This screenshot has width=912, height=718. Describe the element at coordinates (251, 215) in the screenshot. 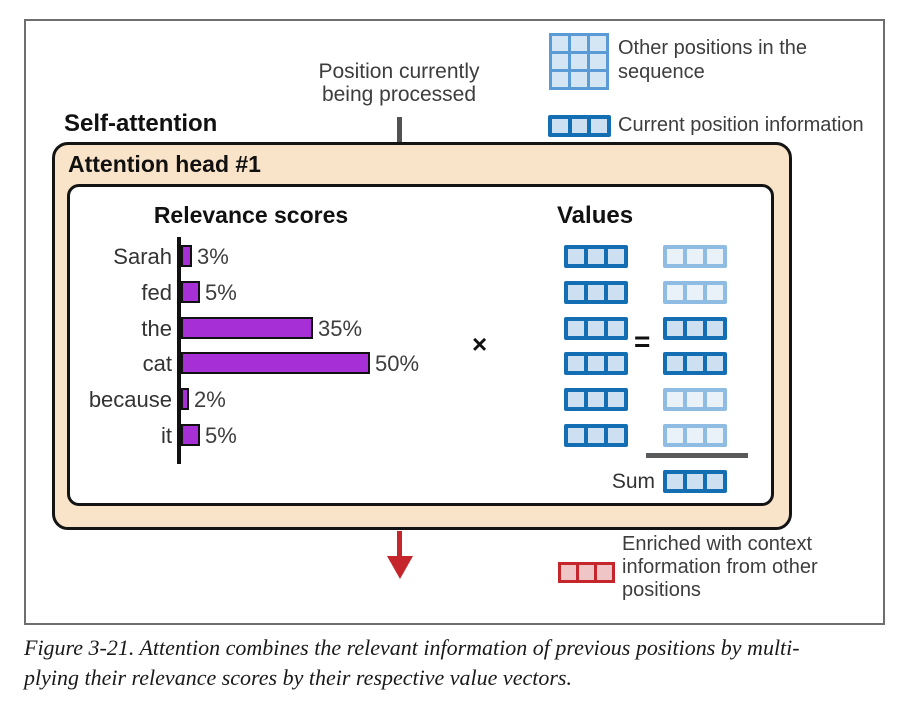

I see `relevance-scores-title: Relevance scores` at that location.